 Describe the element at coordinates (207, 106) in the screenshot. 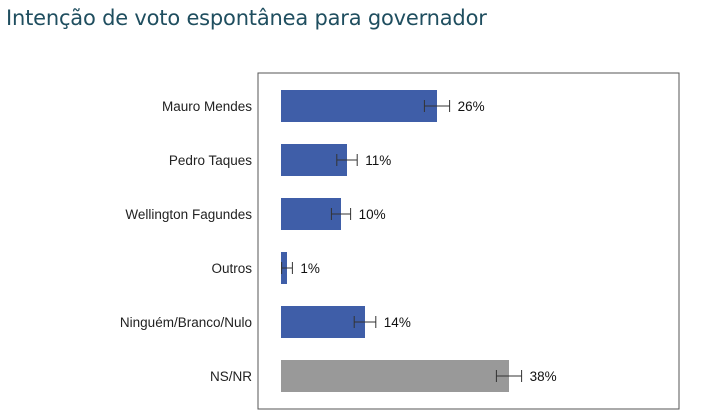

I see `category-label: Mauro Mendes` at that location.